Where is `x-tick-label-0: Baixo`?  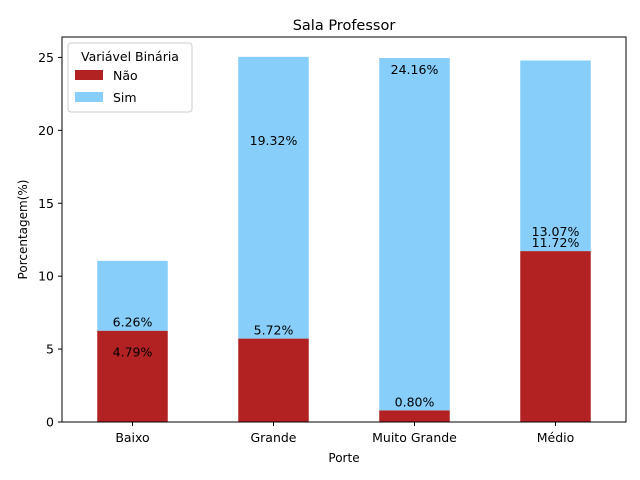 x-tick-label-0: Baixo is located at coordinates (132, 437).